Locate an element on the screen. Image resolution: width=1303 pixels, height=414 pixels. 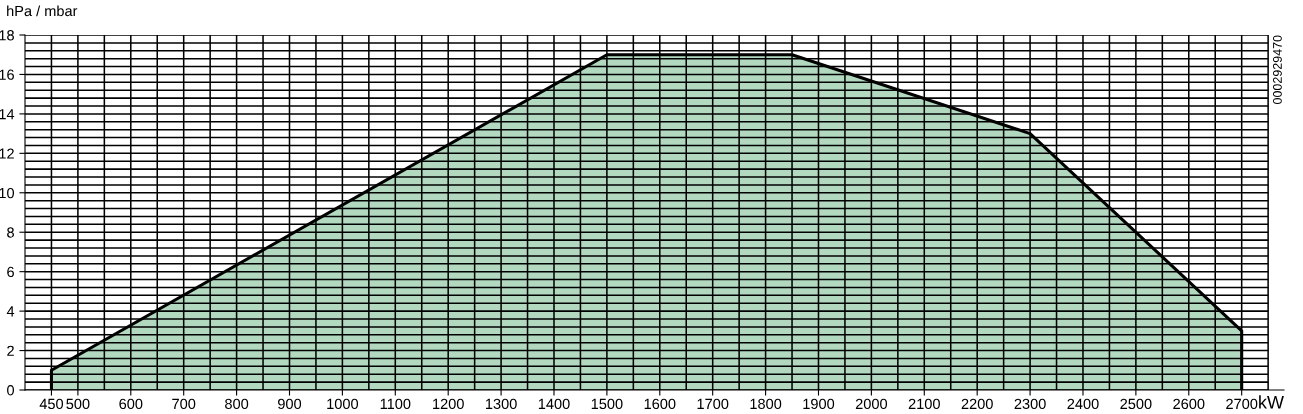
y-tick-label: 4 is located at coordinates (10, 311).